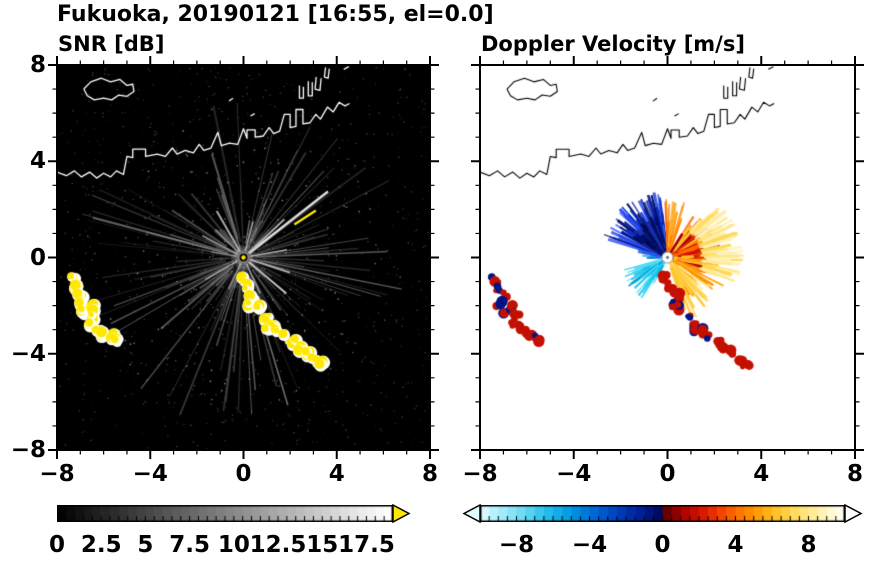 Image resolution: width=870 pixels, height=570 pixels. I want to click on dop-x-tick-label: 8, so click(854, 474).